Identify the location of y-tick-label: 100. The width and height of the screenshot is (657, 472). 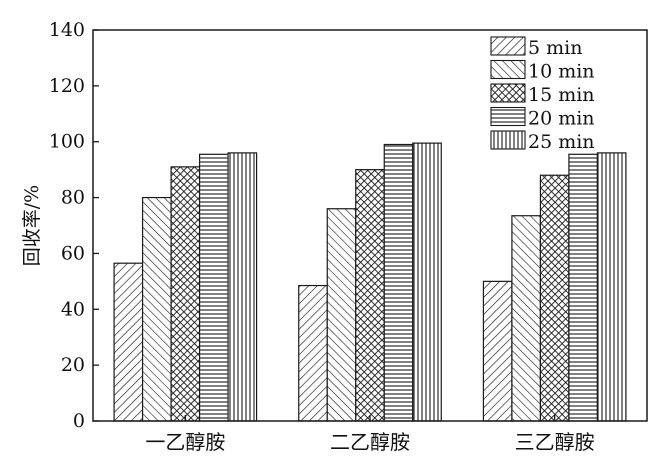
(67, 142).